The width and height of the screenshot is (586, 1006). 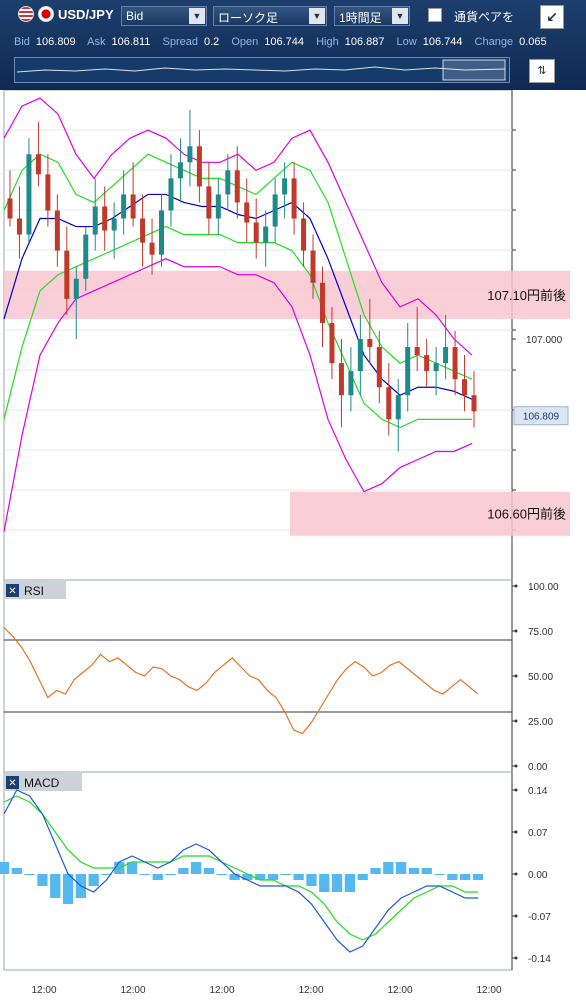 I want to click on bid-label: Bid, so click(x=22, y=42).